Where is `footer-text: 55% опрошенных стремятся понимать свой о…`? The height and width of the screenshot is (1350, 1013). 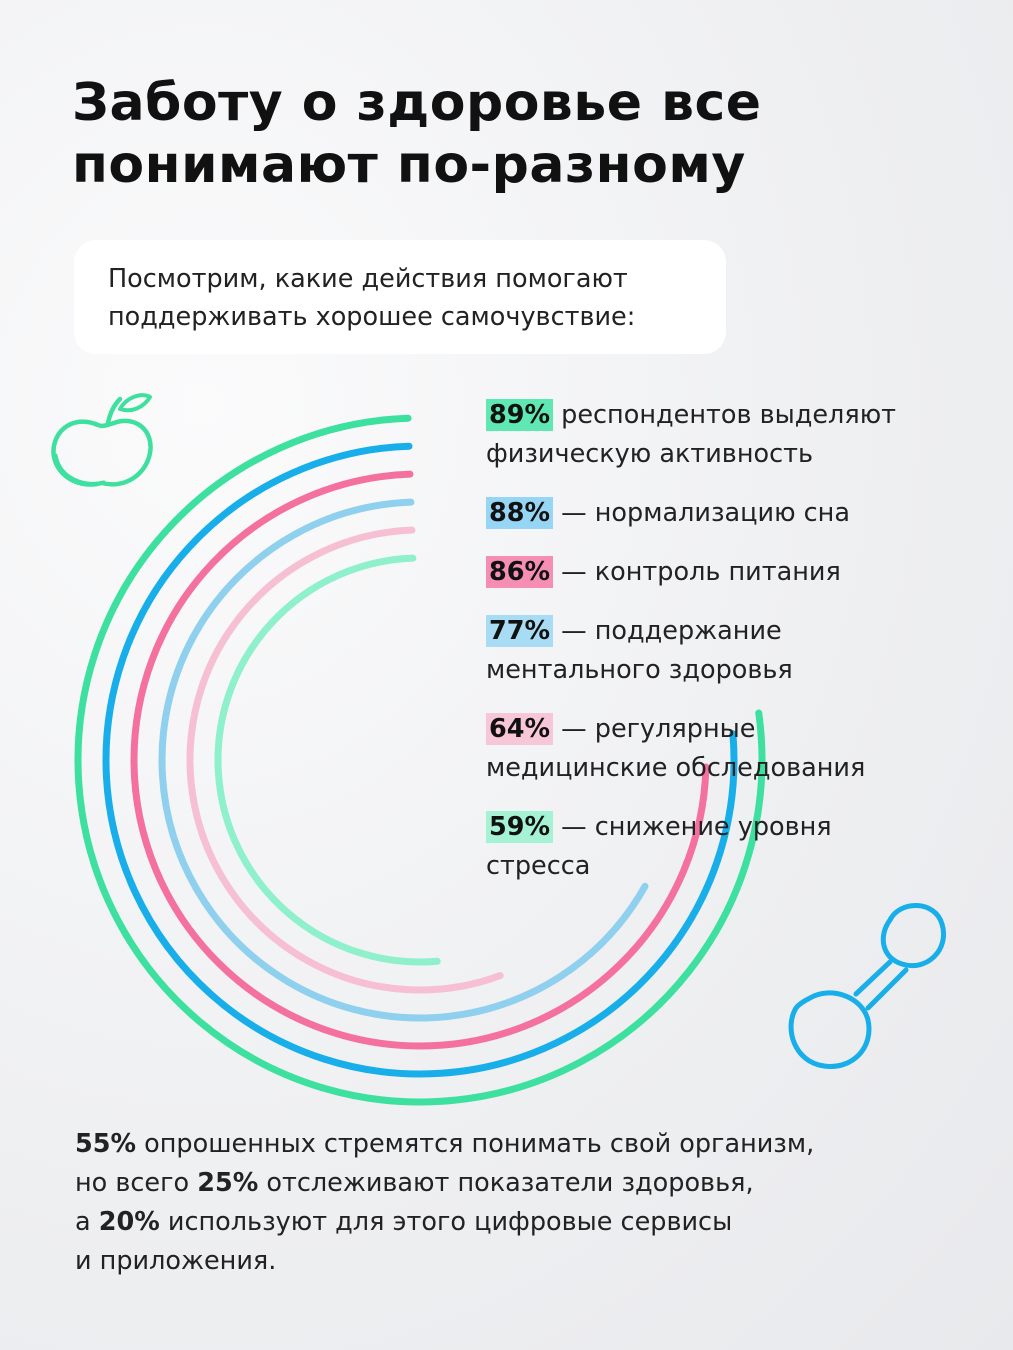 footer-text: 55% опрошенных стремятся понимать свой о… is located at coordinates (525, 1203).